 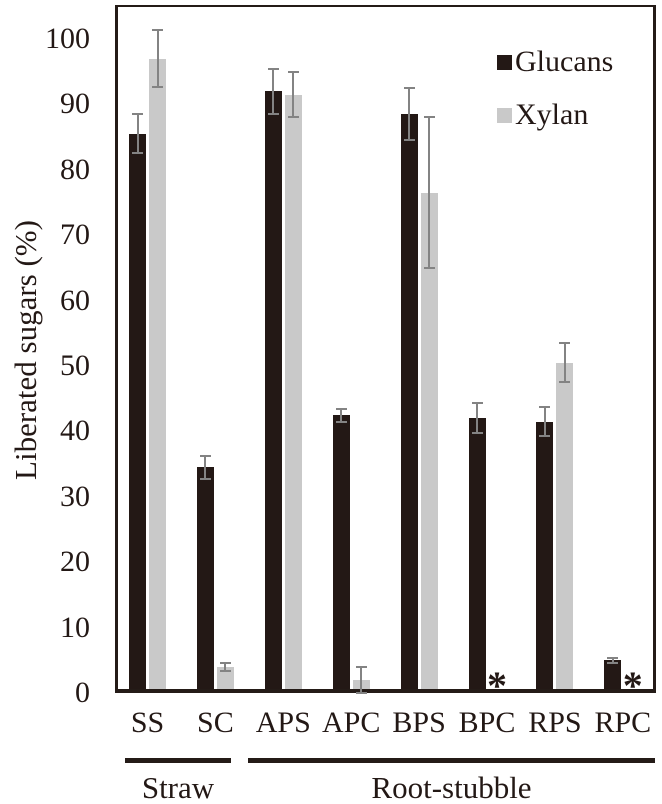 I want to click on error-cap-top-RPC, so click(x=613, y=657).